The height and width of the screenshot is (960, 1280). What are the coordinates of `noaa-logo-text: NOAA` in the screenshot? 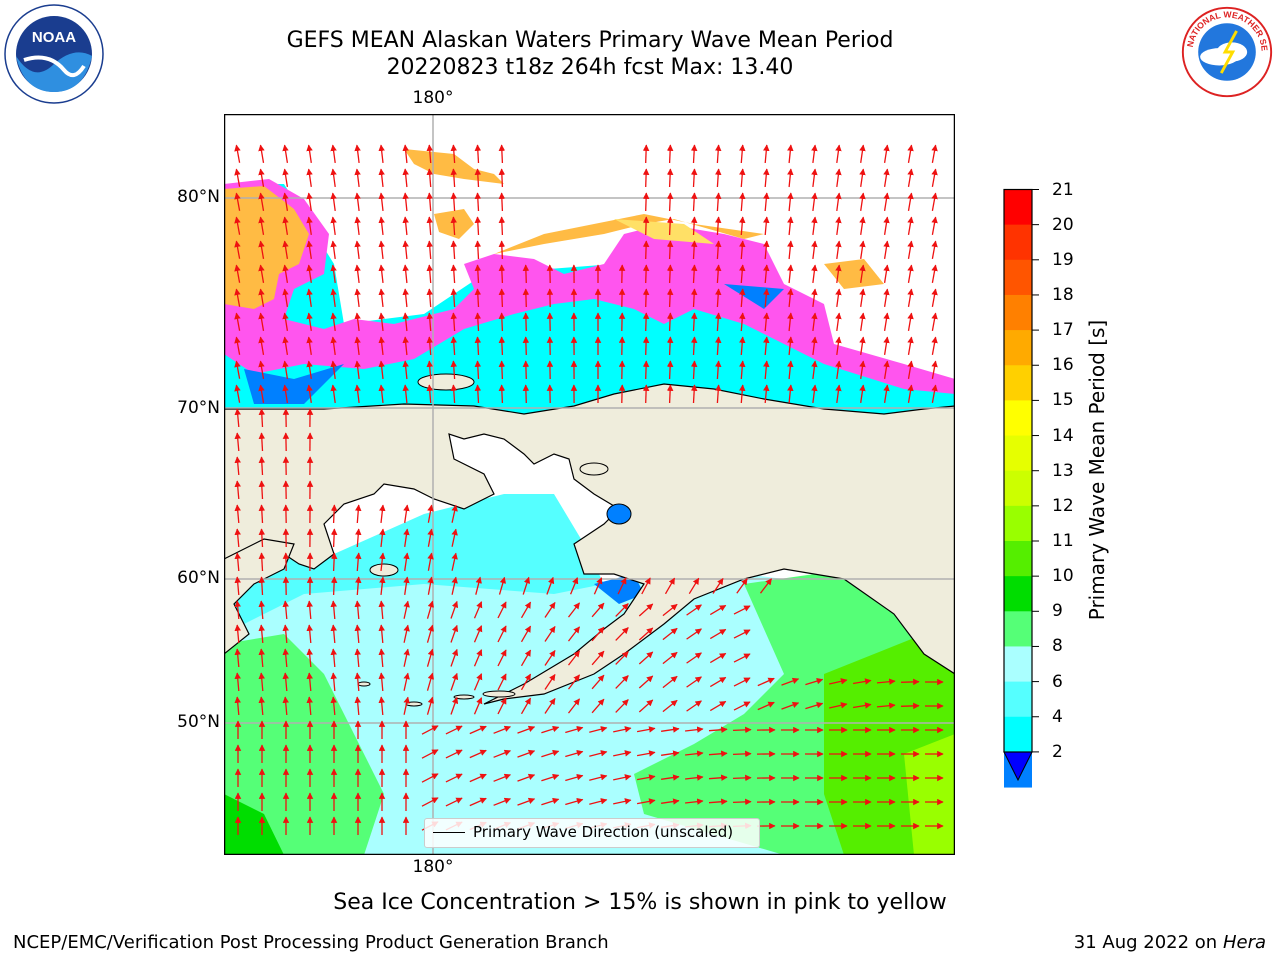 It's located at (54, 37).